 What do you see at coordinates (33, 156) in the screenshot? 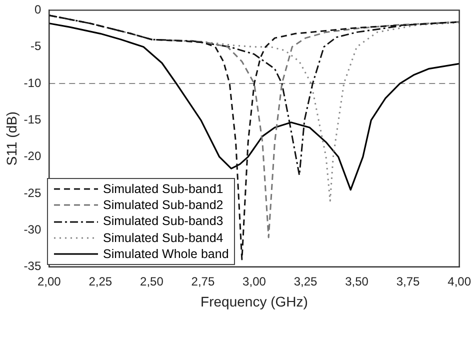
I see `y-tick-label: -20` at bounding box center [33, 156].